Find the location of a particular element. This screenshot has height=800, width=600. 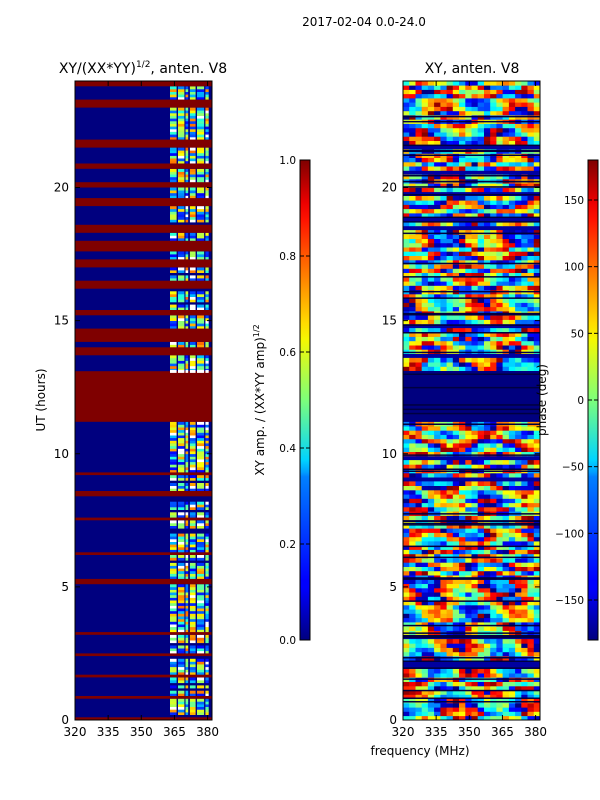

amplitude-saturated-band is located at coordinates (143, 335).